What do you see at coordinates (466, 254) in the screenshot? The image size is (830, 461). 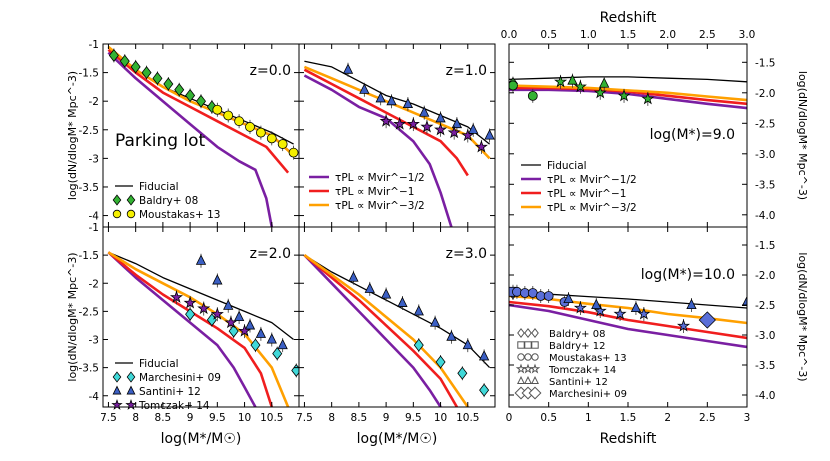 I see `redshift-label: z=3.0` at bounding box center [466, 254].